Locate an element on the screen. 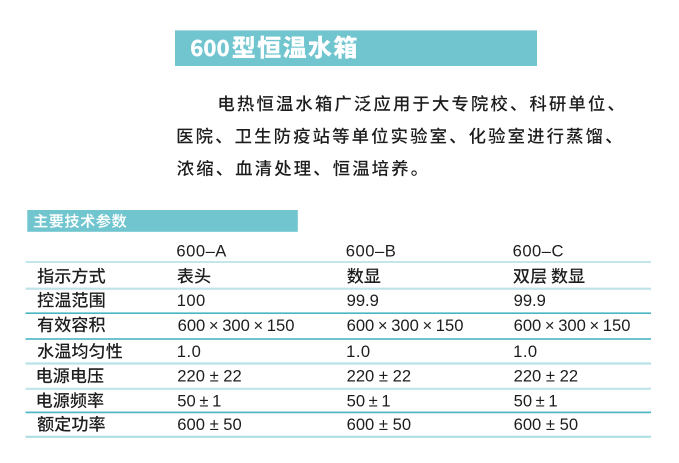  svg-text: 100 is located at coordinates (191, 300).